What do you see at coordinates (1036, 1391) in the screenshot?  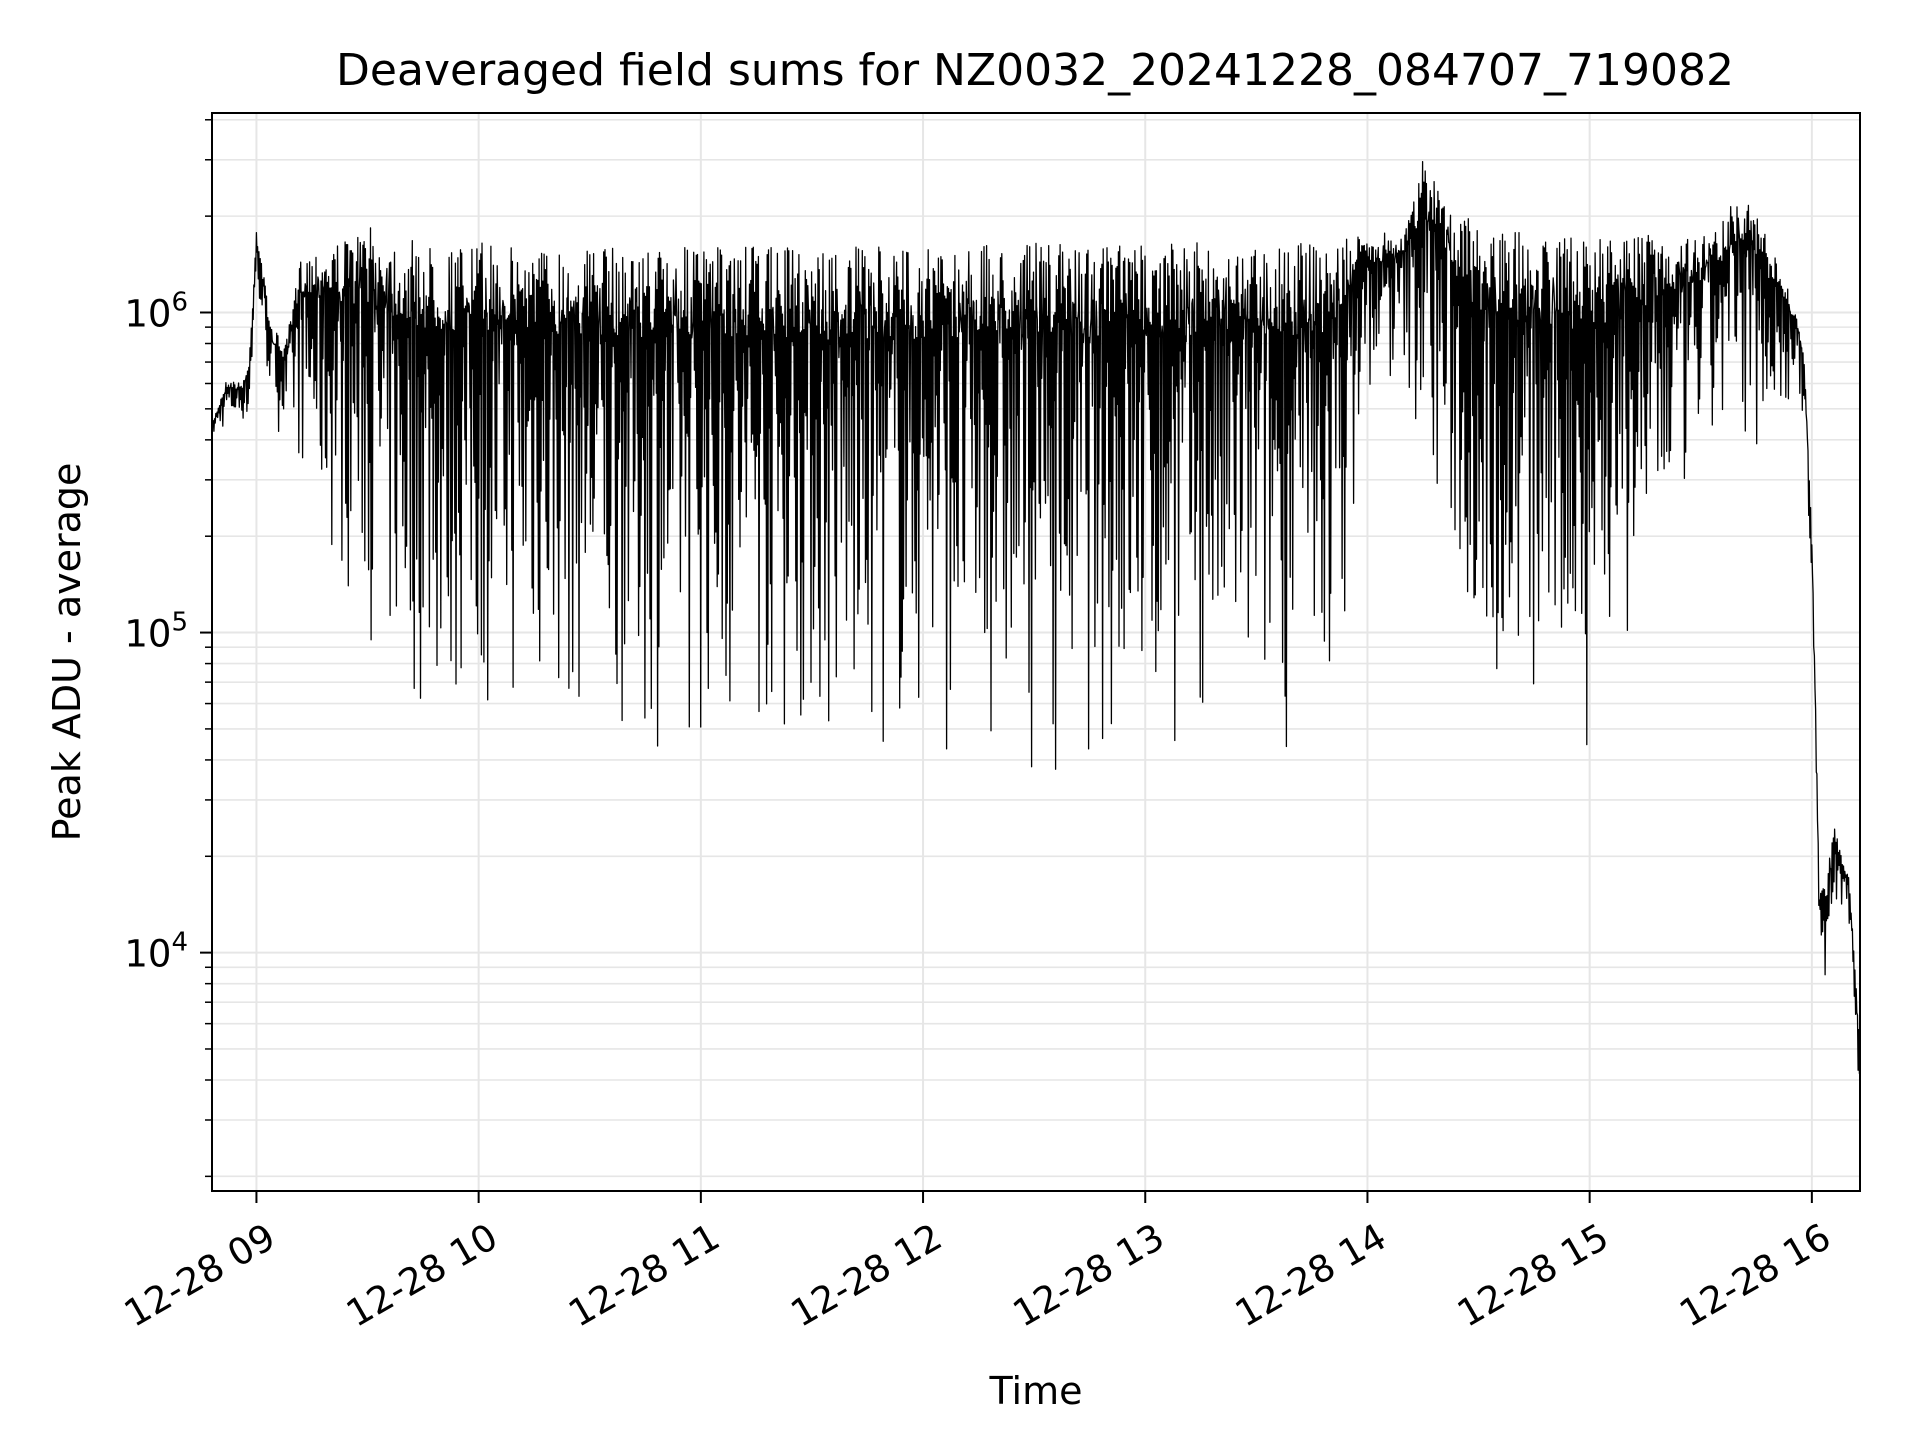 I see `x-axis-label: Time` at bounding box center [1036, 1391].